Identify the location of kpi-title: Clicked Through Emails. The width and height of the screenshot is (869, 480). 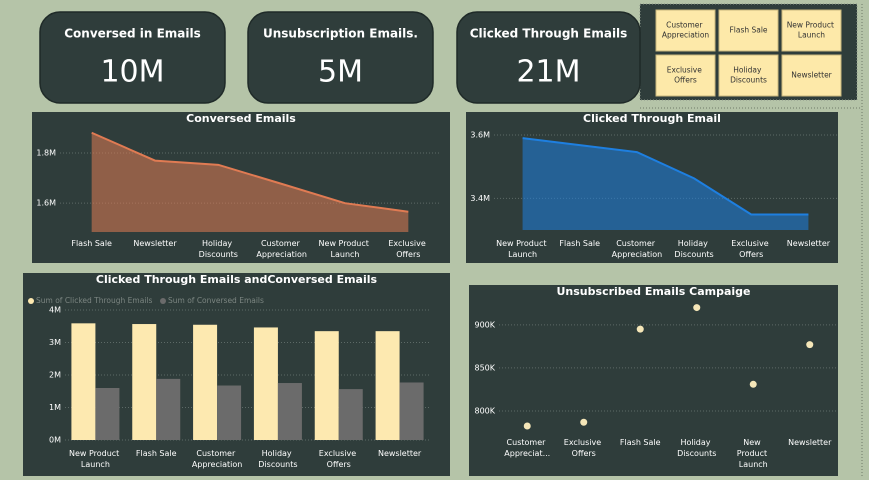
(549, 34).